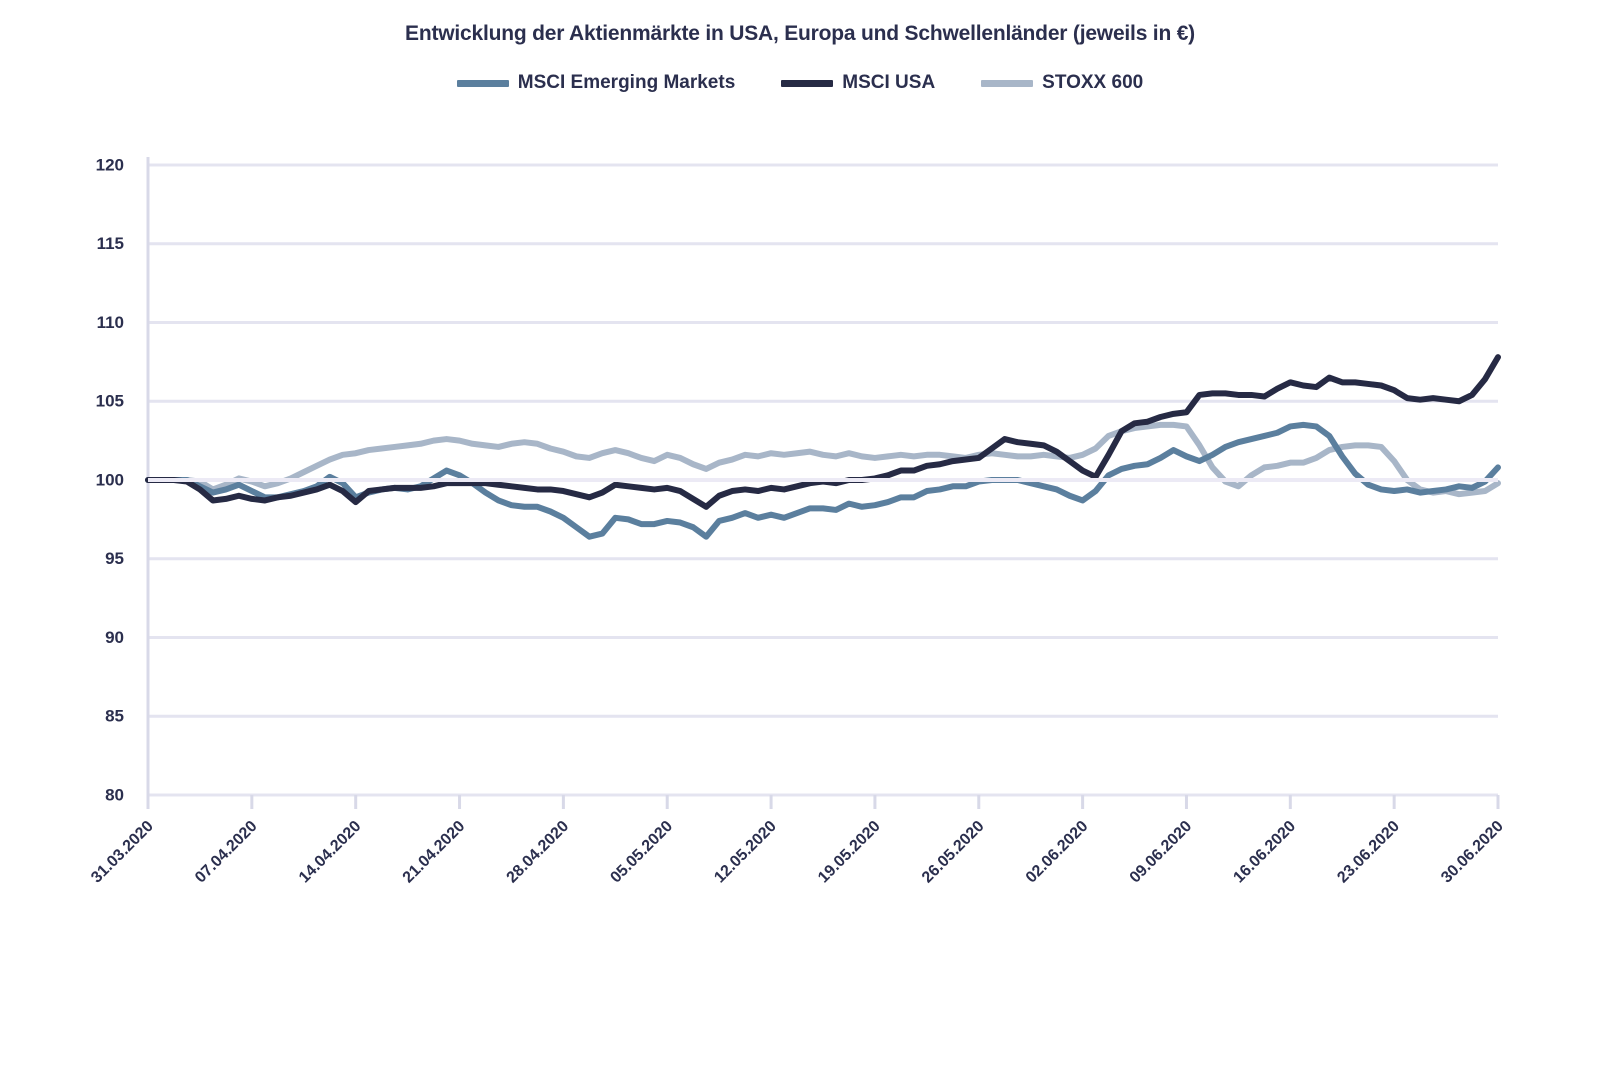  What do you see at coordinates (953, 852) in the screenshot?
I see `x-tick-label: 26.05.2020` at bounding box center [953, 852].